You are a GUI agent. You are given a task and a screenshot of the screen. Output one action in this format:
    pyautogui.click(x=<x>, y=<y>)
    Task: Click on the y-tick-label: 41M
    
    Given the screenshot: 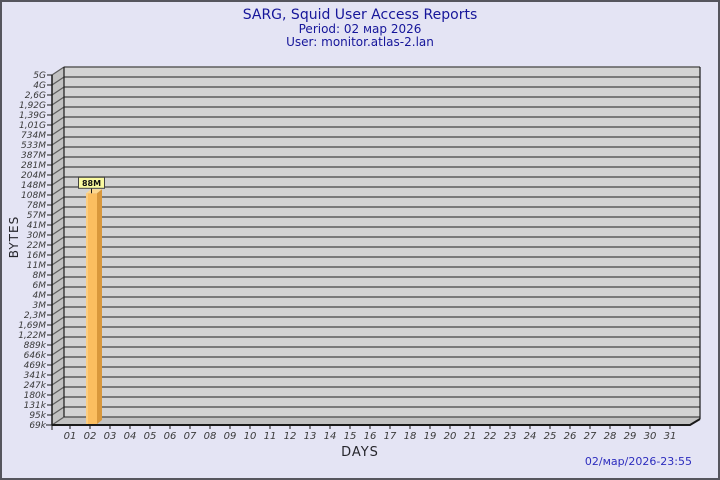 What is the action you would take?
    pyautogui.click(x=36, y=226)
    